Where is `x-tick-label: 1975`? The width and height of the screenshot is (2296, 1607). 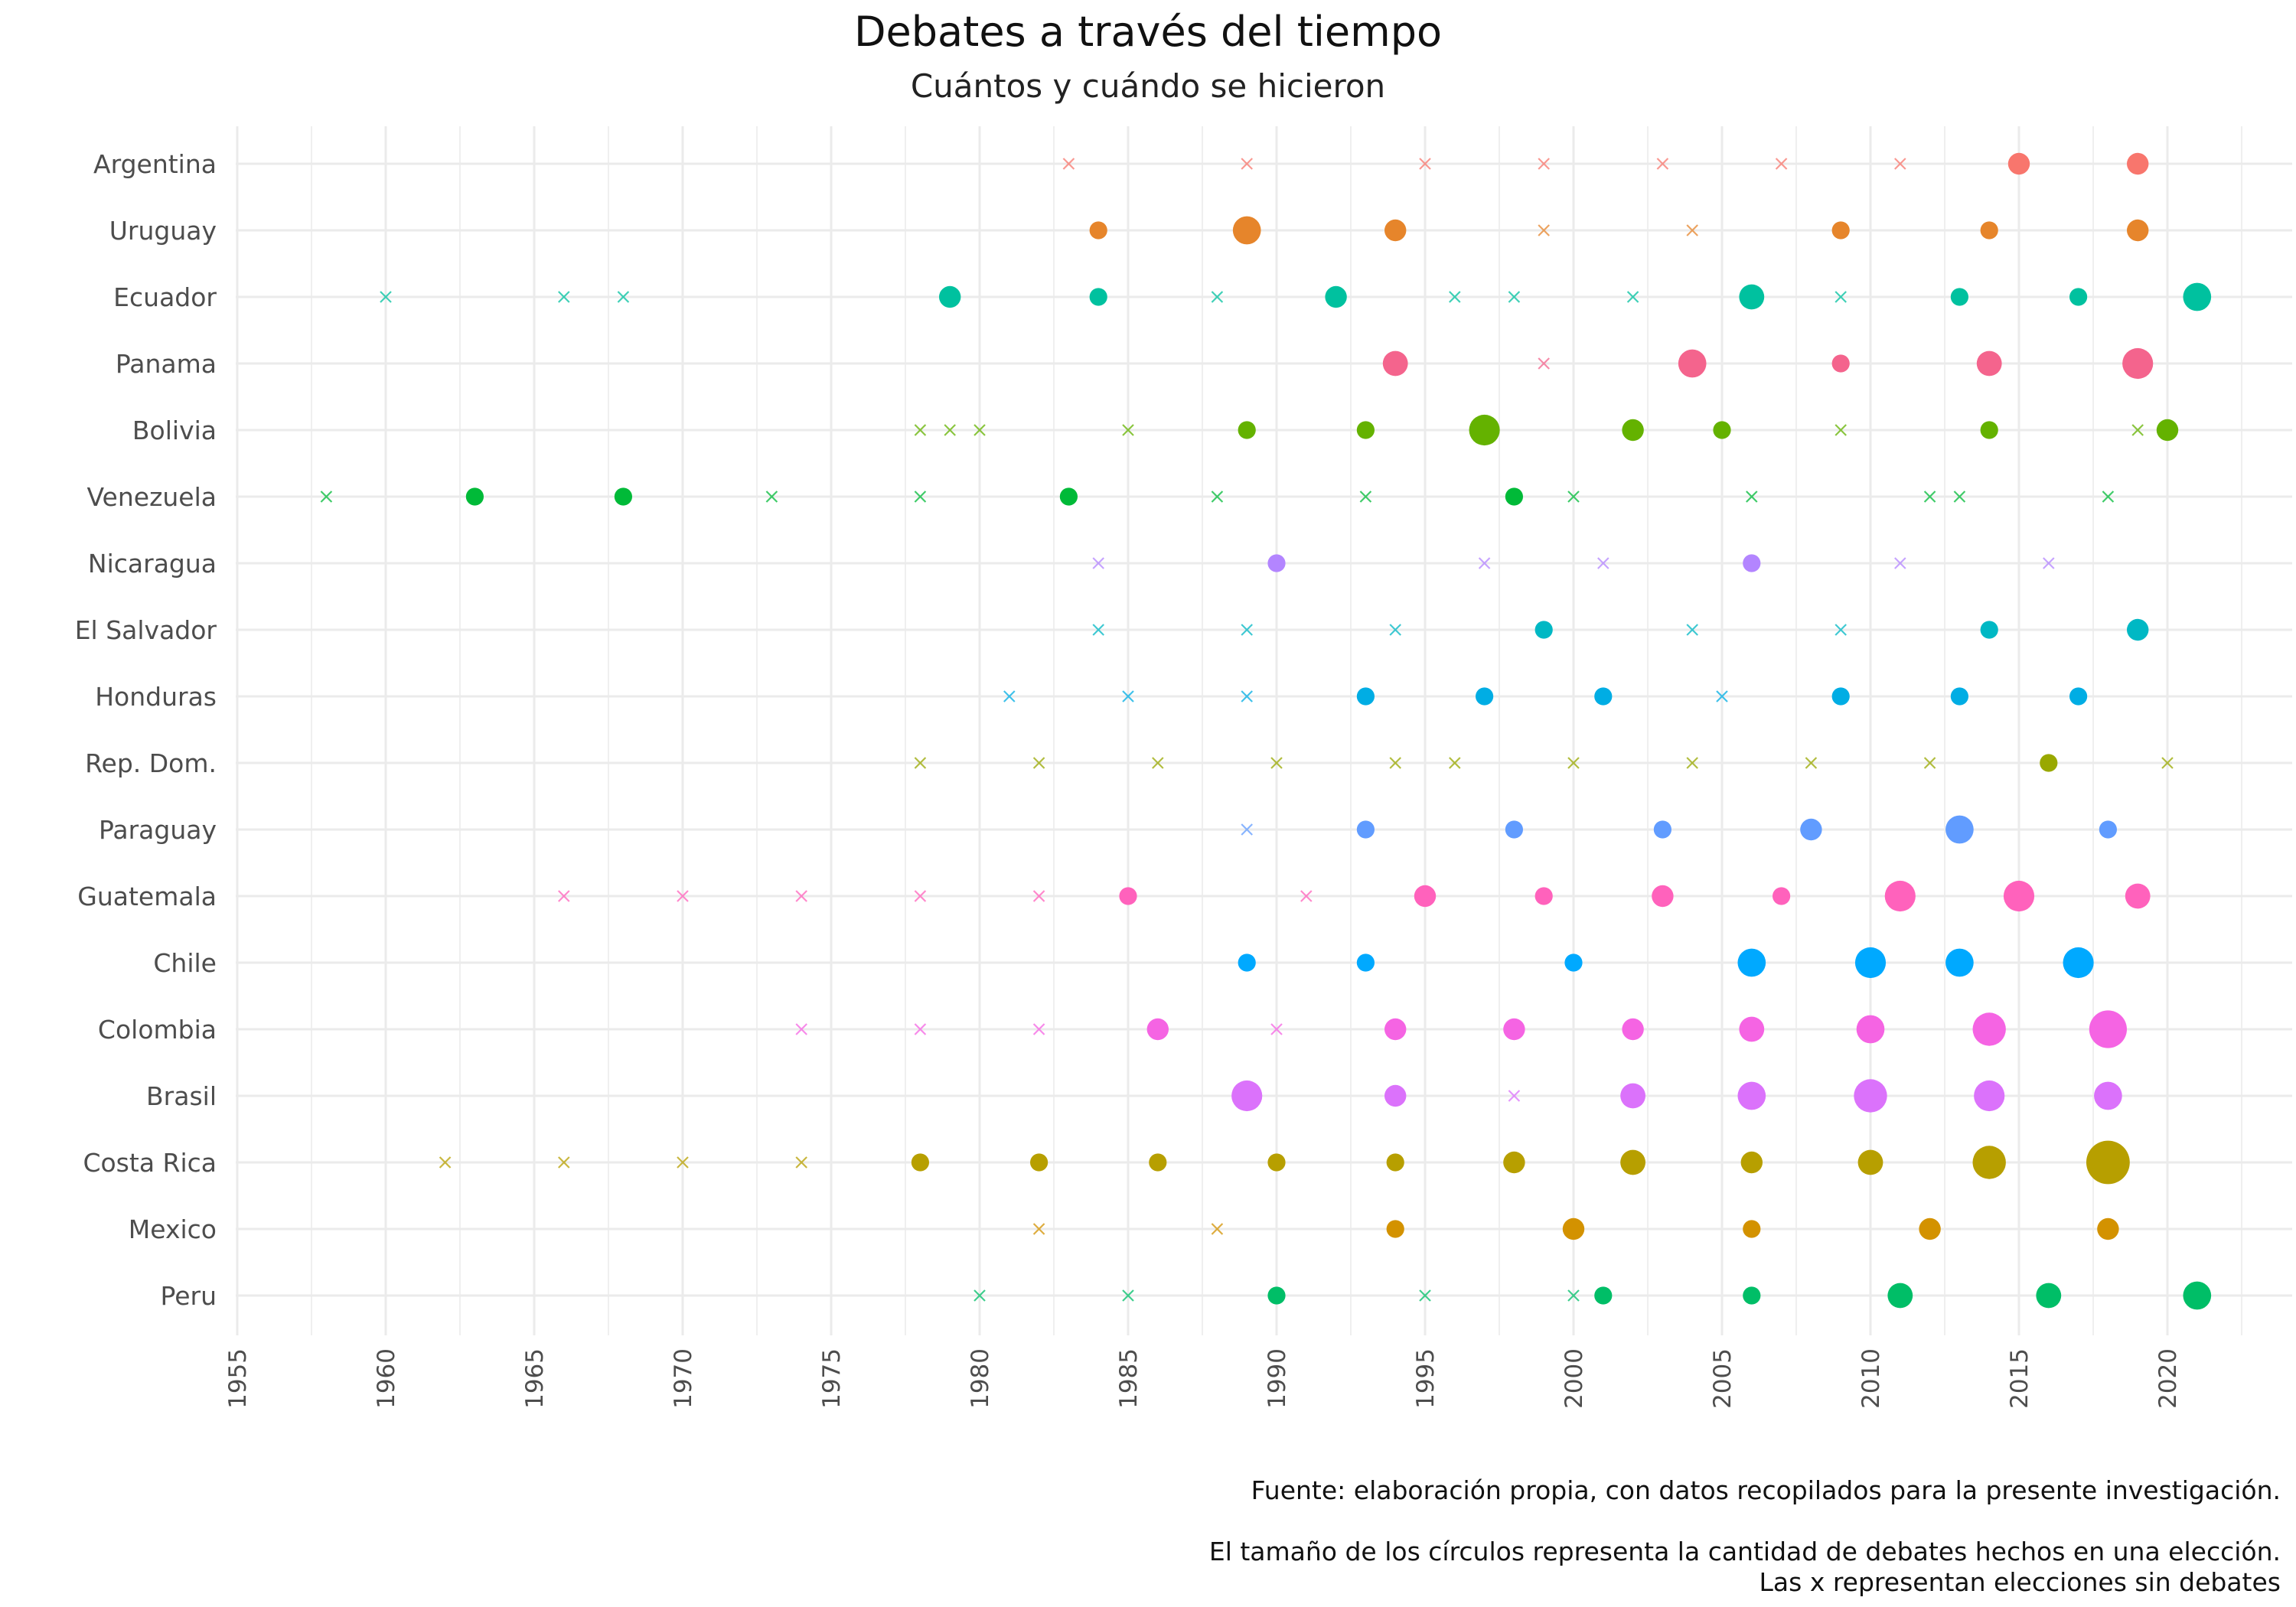 x-tick-label: 1975 is located at coordinates (832, 1379).